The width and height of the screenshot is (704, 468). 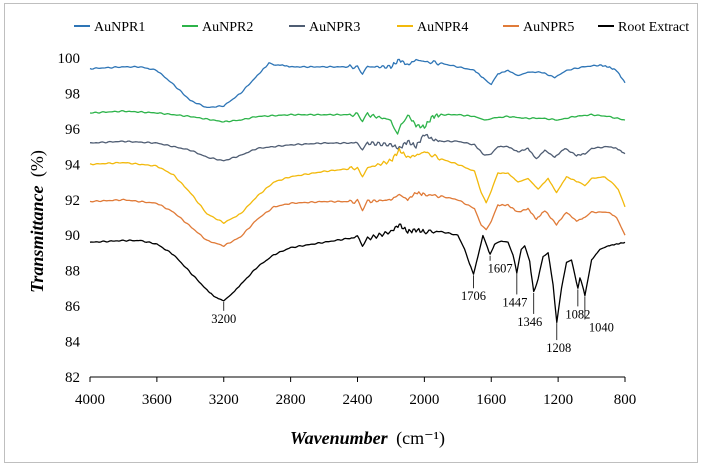 I want to click on peak-label: 1208, so click(x=558, y=348).